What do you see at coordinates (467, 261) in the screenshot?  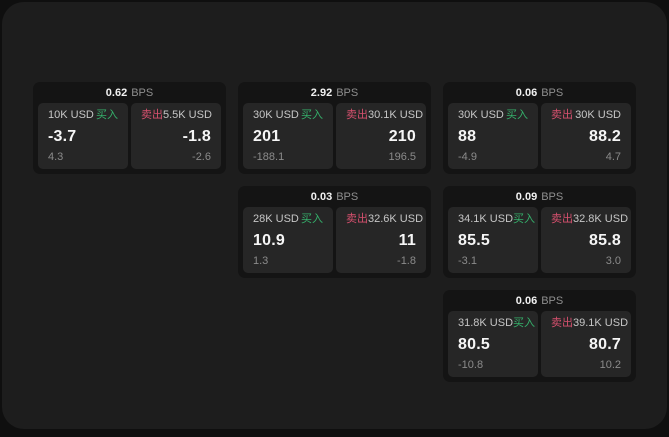 I see `buy-sub-value: -3.1` at bounding box center [467, 261].